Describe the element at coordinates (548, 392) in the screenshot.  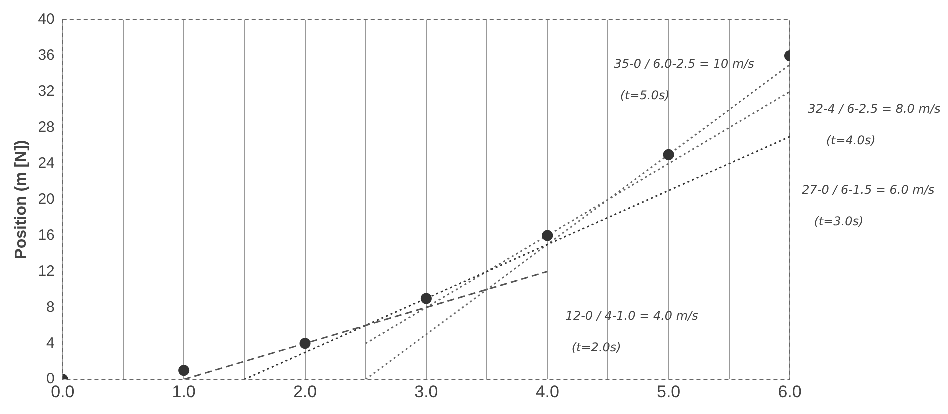
I see `x-tick-label: 4.0` at that location.